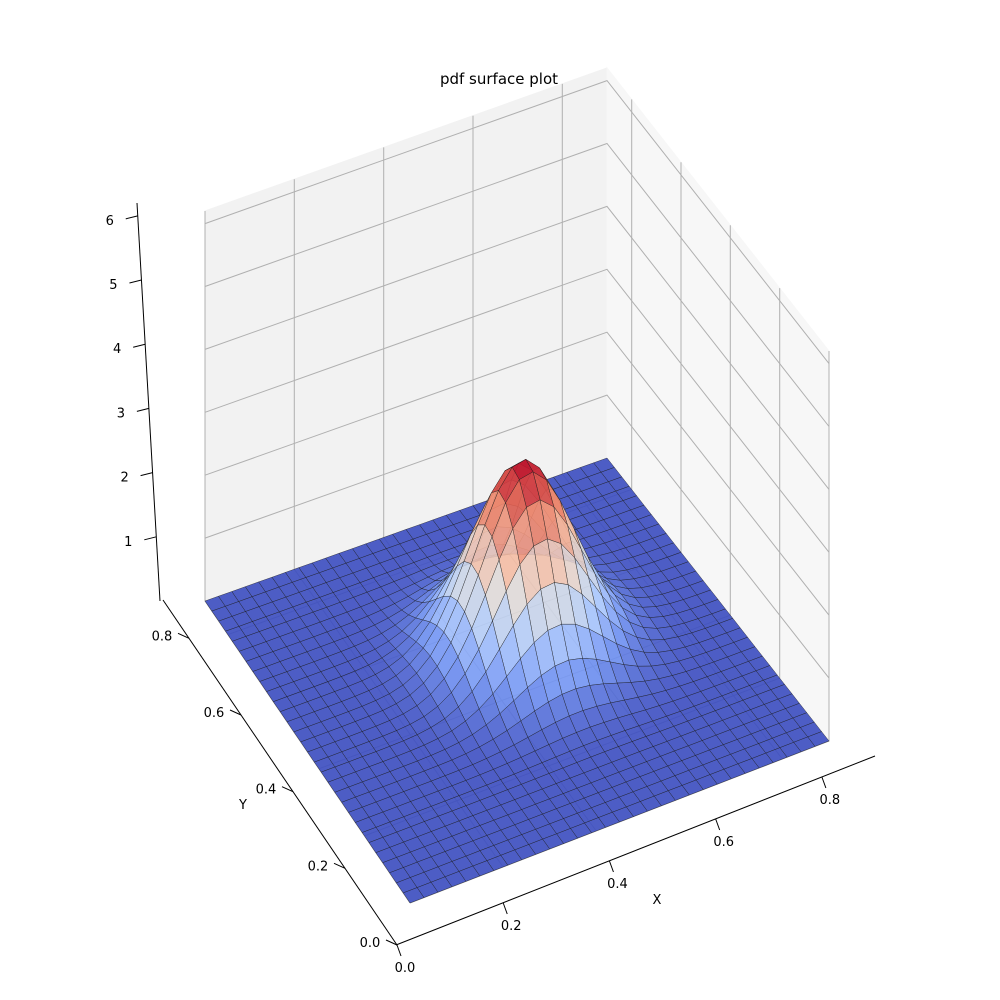 This screenshot has height=1000, width=1000. I want to click on y-tick-label-1: 0.2, so click(318, 866).